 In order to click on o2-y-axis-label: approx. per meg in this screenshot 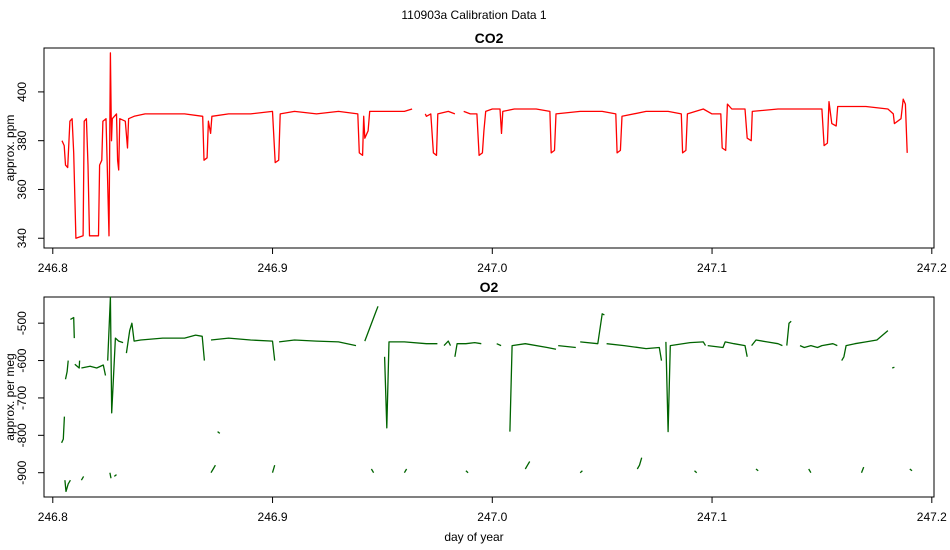, I will do `click(10, 396)`.